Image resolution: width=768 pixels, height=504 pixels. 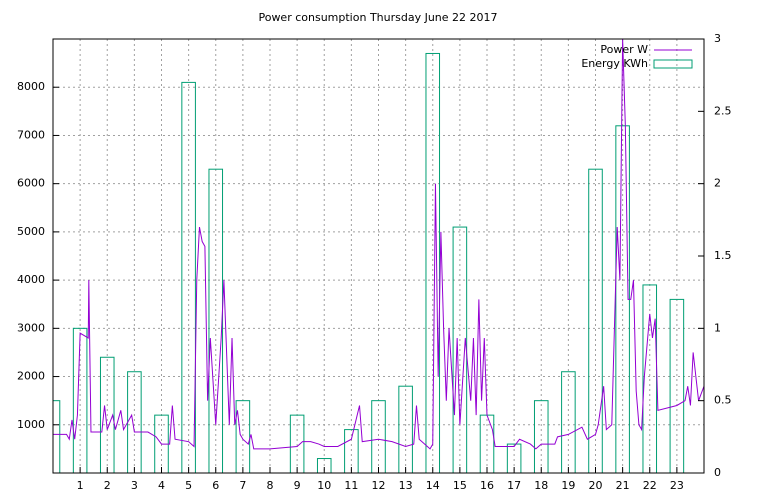 What do you see at coordinates (297, 485) in the screenshot?
I see `x-tick-label: 9` at bounding box center [297, 485].